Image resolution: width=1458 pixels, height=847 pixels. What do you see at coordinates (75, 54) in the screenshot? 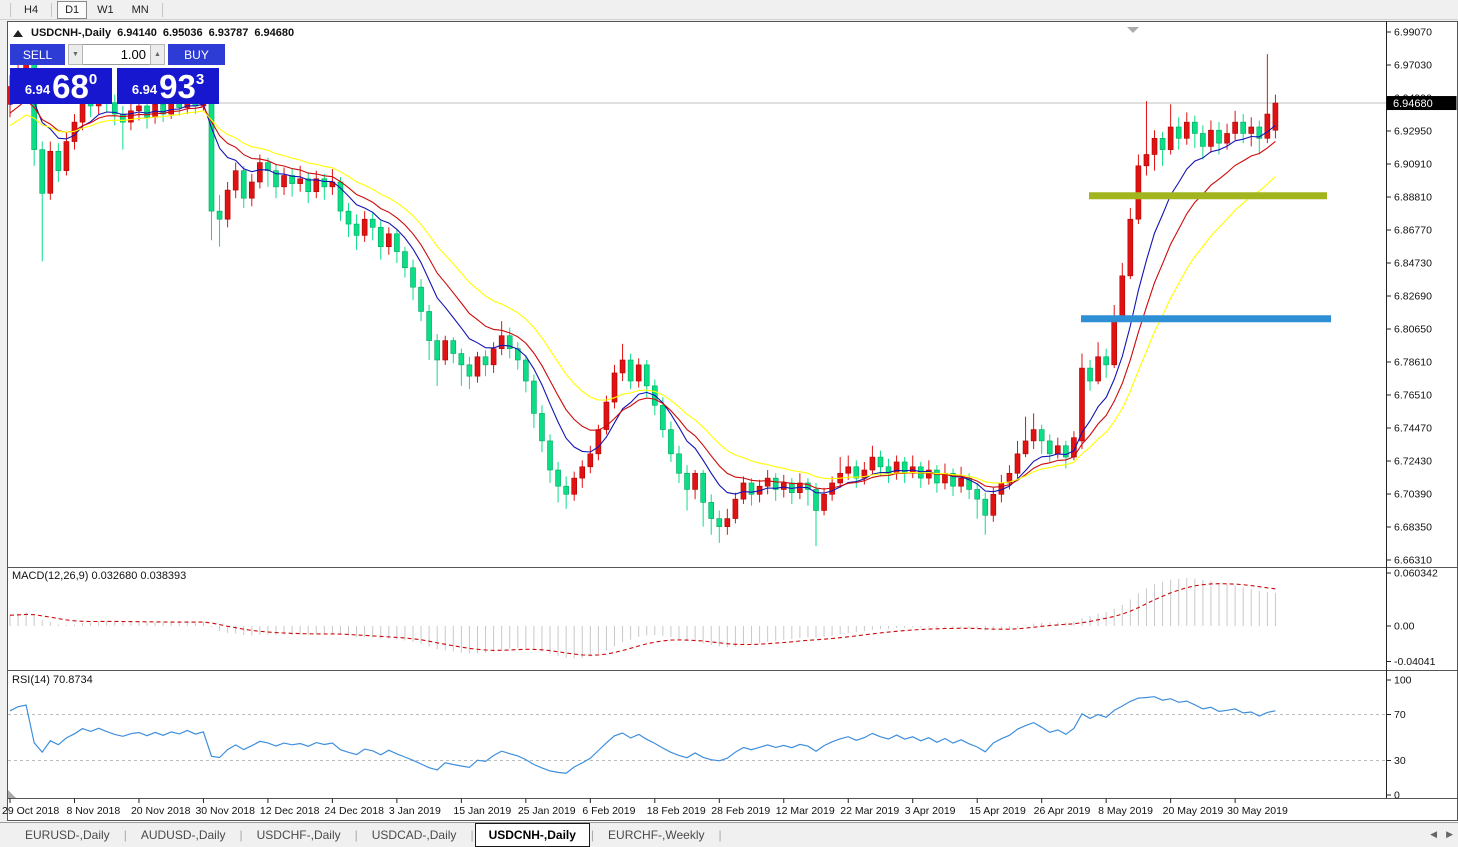
I see `volume-decrease-button: ▼` at bounding box center [75, 54].